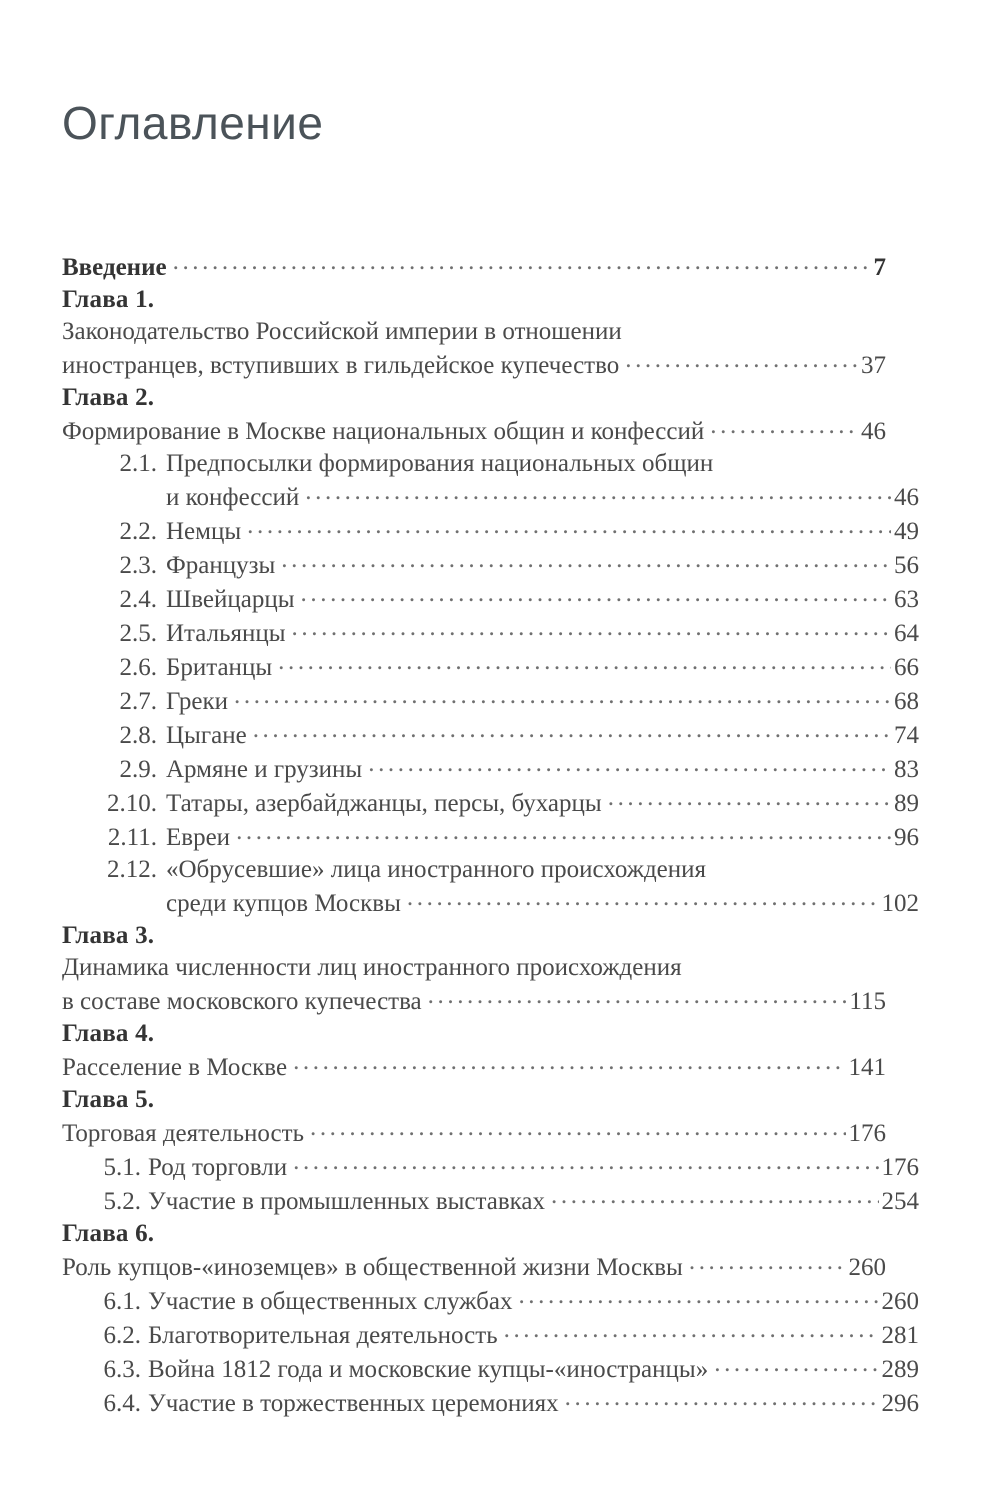 The width and height of the screenshot is (1000, 1500). What do you see at coordinates (330, 1301) in the screenshot?
I see `entry-label: Участие в общественных службах` at bounding box center [330, 1301].